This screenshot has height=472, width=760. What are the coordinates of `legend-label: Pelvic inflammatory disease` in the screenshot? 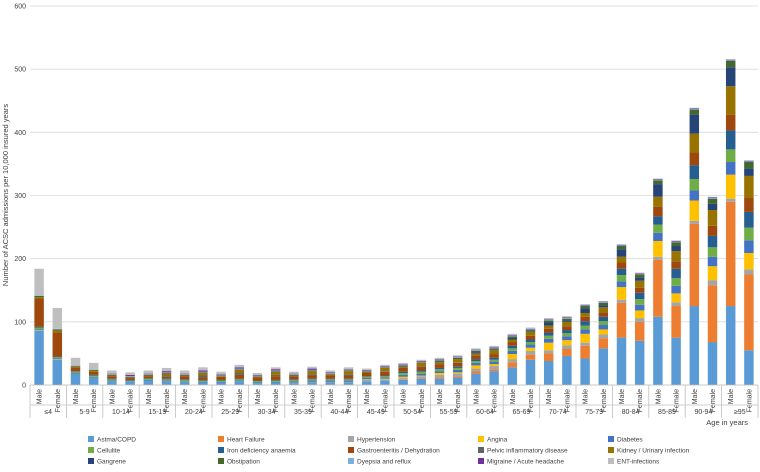 It's located at (527, 451).